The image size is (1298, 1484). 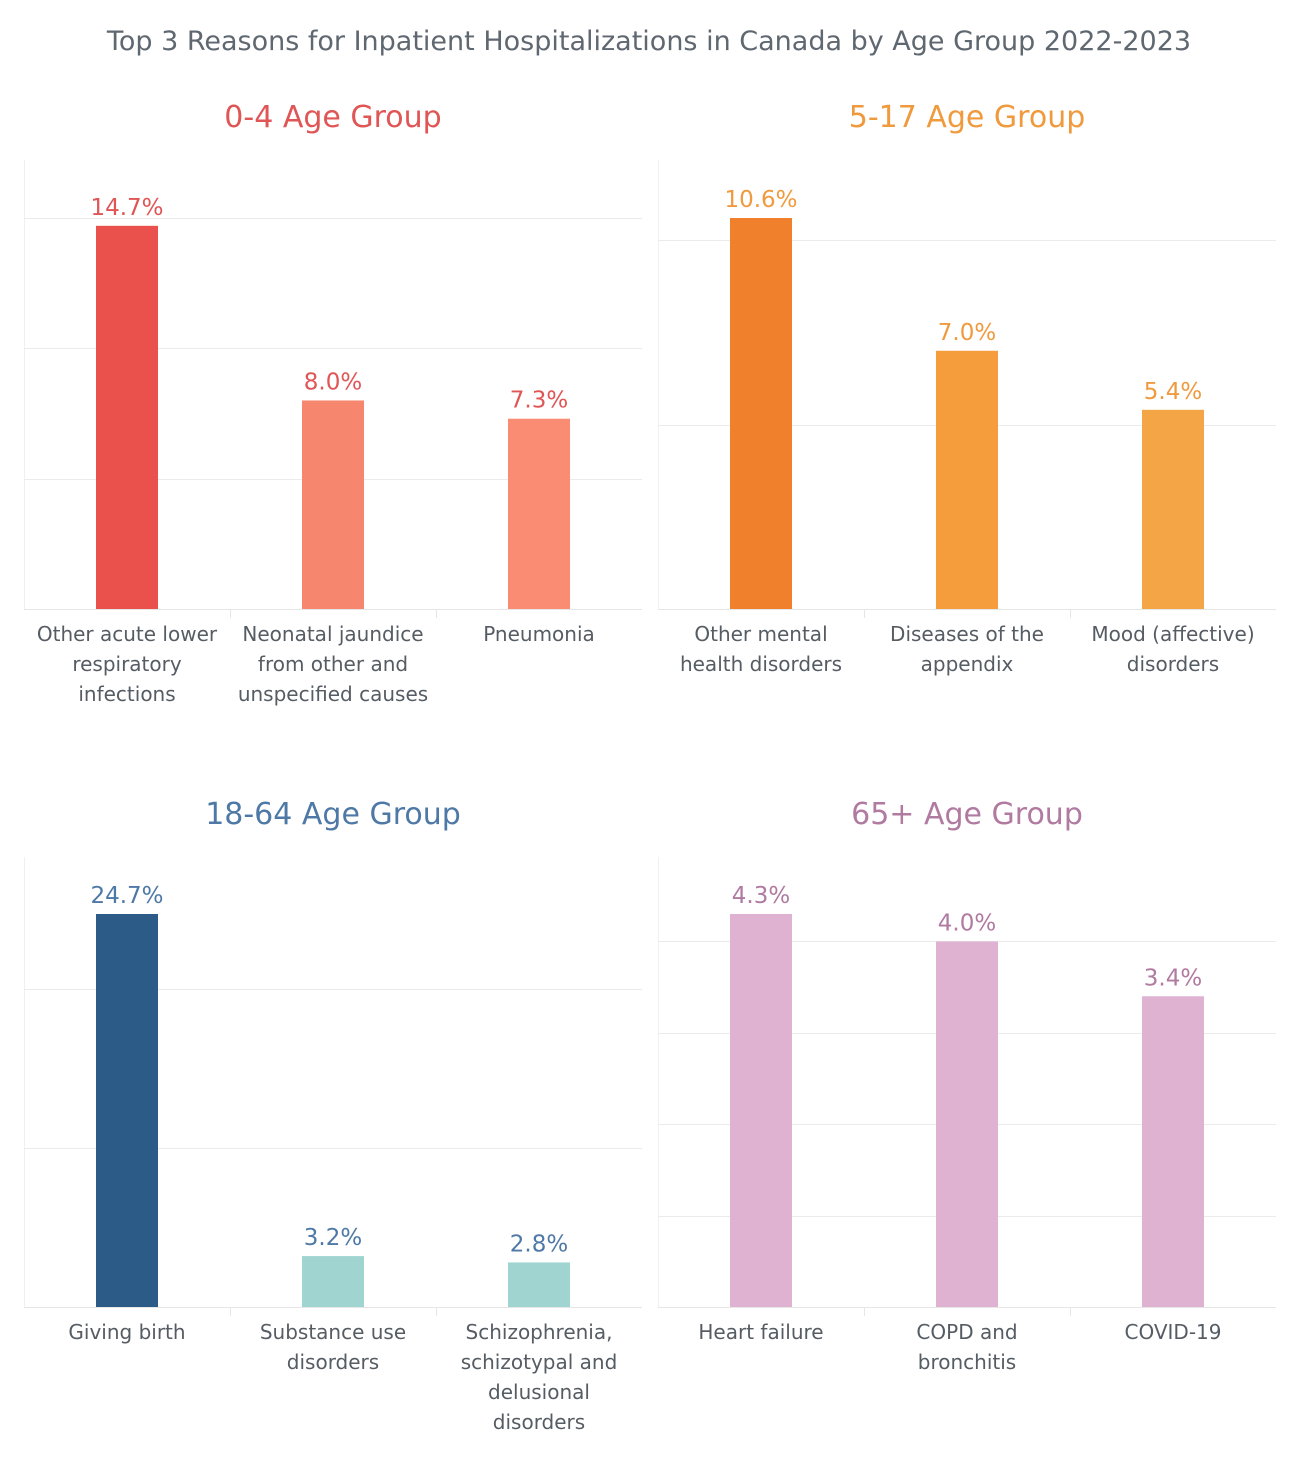 What do you see at coordinates (127, 1332) in the screenshot?
I see `category-label: Giving birth` at bounding box center [127, 1332].